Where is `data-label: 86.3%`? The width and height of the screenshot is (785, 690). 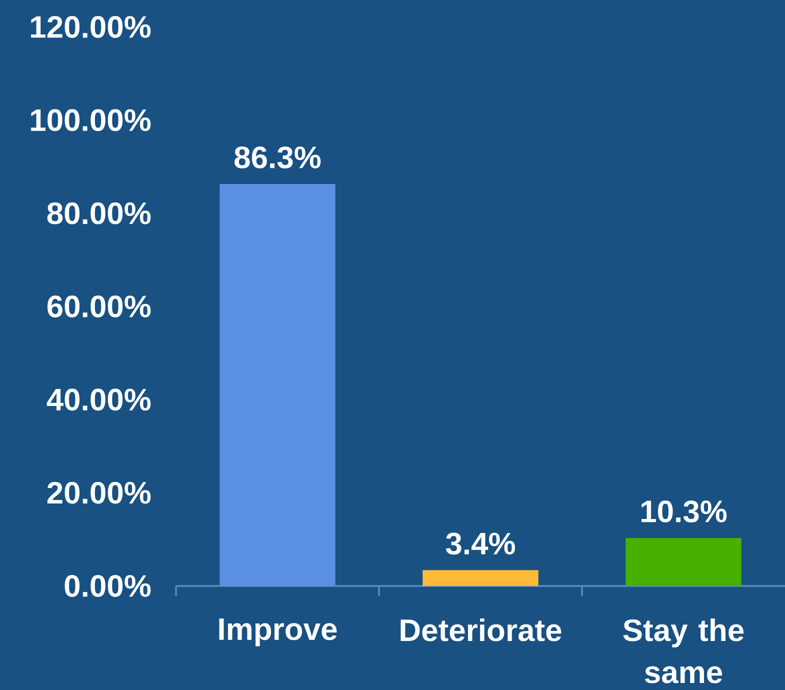
data-label: 86.3% is located at coordinates (277, 157).